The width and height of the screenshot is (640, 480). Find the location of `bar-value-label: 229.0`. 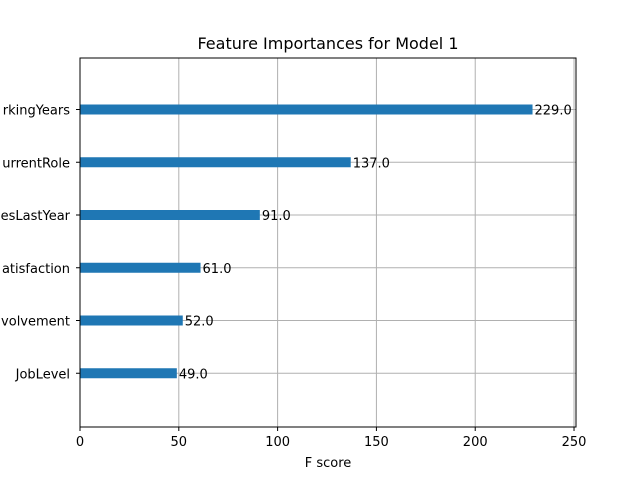

bar-value-label: 229.0 is located at coordinates (553, 111).